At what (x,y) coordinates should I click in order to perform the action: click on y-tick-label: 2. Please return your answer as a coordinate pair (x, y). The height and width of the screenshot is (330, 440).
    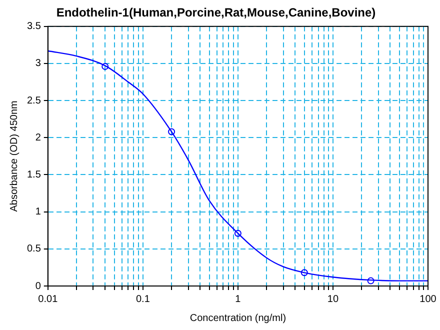
    Looking at the image, I should click on (38, 138).